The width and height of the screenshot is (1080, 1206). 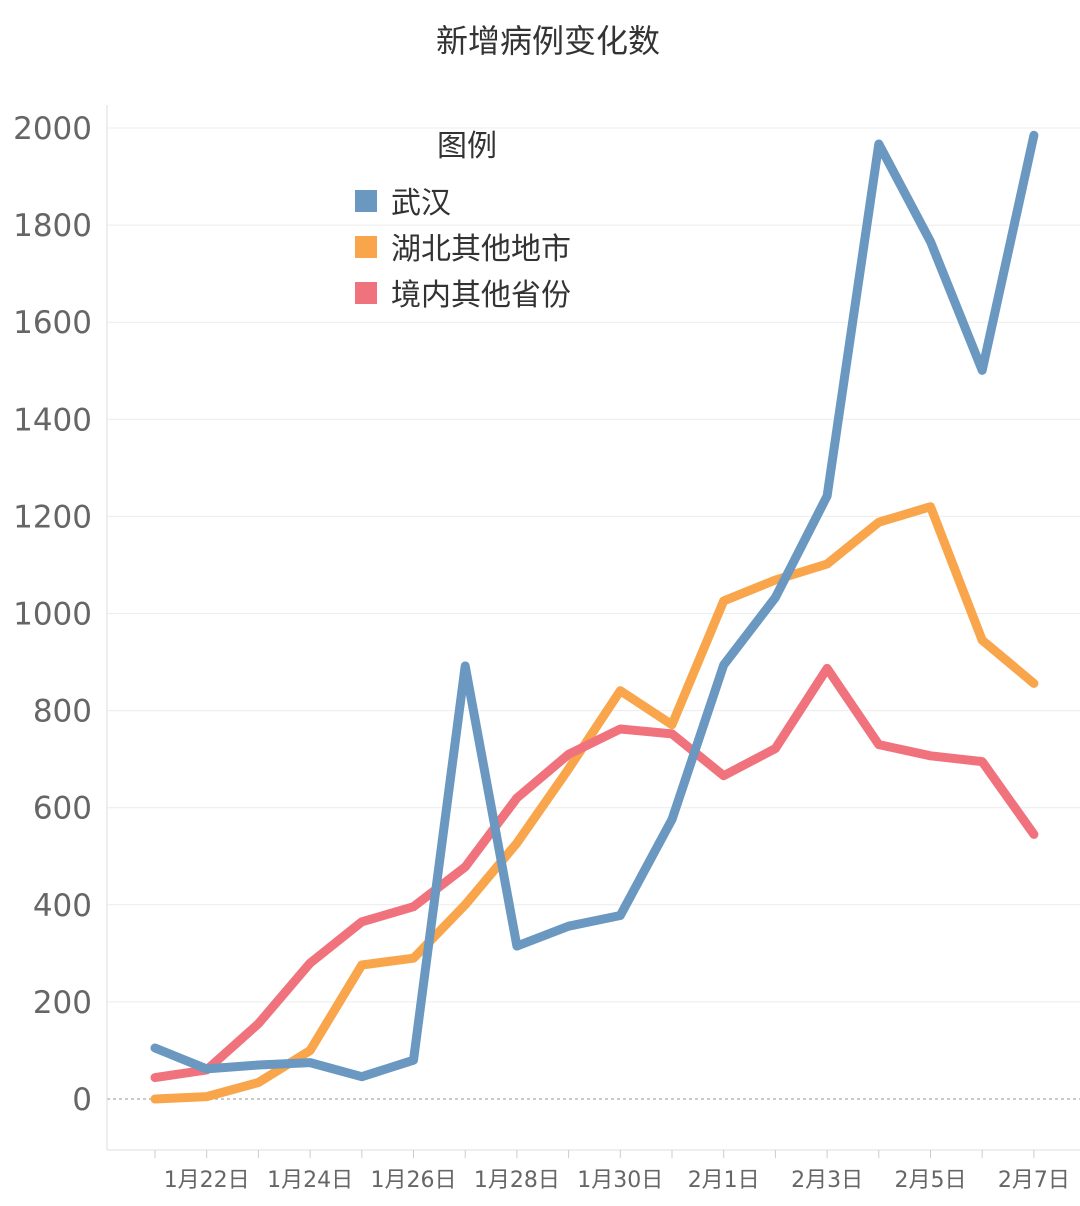 What do you see at coordinates (1034, 1180) in the screenshot?
I see `x-tick-label: 2月7日` at bounding box center [1034, 1180].